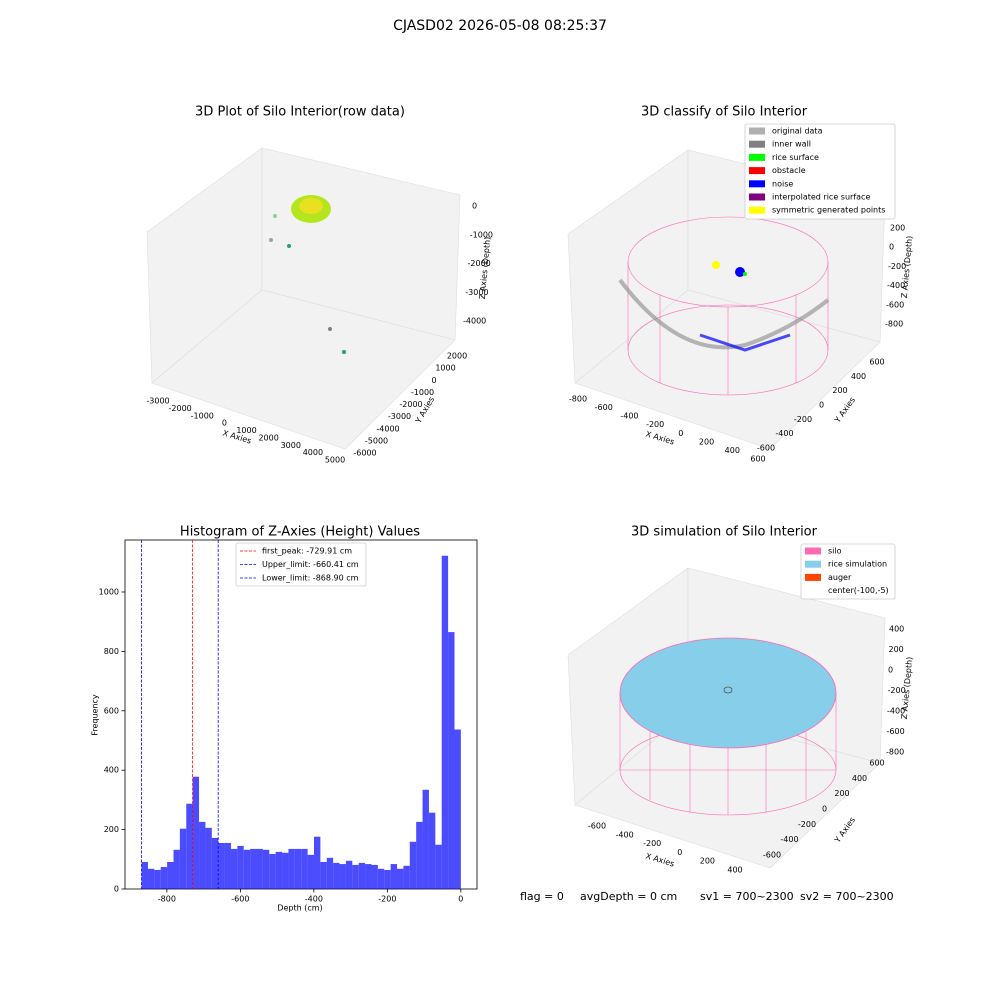 This screenshot has height=1000, width=1000. Describe the element at coordinates (410, 404) in the screenshot. I see `y-tick-label: -2000` at that location.